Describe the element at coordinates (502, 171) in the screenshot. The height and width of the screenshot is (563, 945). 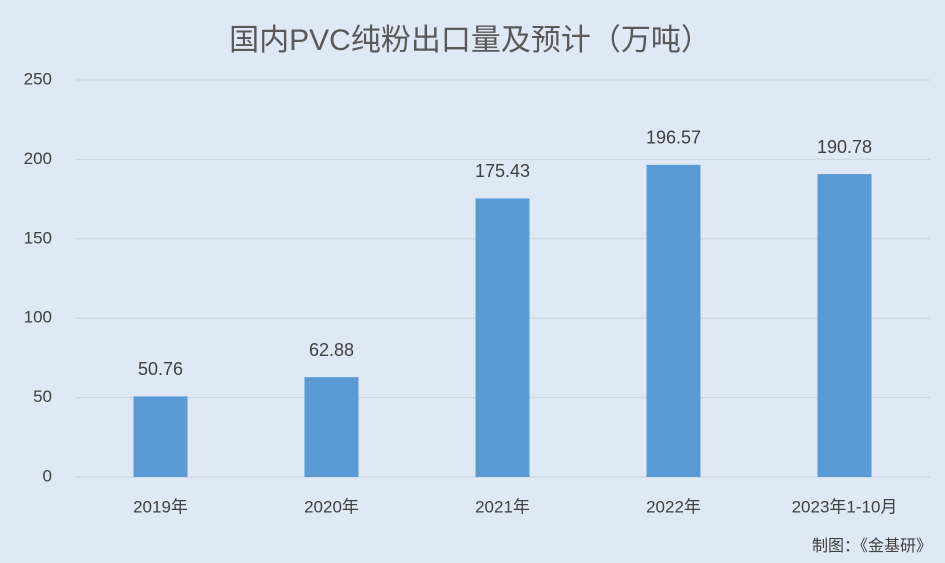
I see `data-label: 175.43` at that location.